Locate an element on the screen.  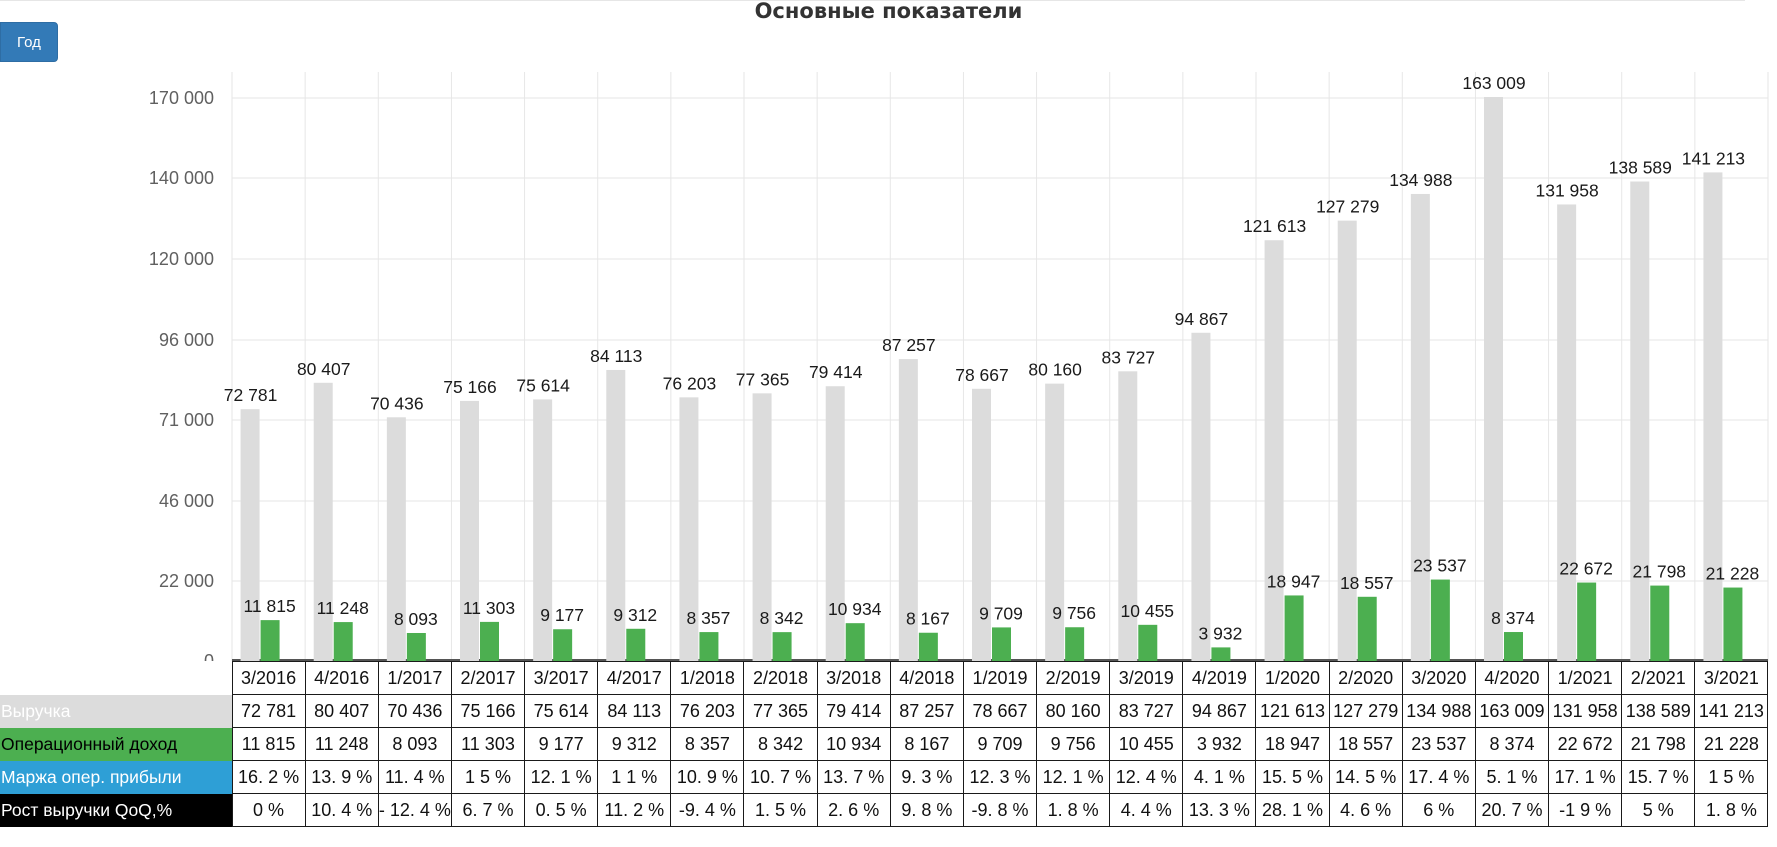
value-cell: 11. 4 % is located at coordinates (414, 777).